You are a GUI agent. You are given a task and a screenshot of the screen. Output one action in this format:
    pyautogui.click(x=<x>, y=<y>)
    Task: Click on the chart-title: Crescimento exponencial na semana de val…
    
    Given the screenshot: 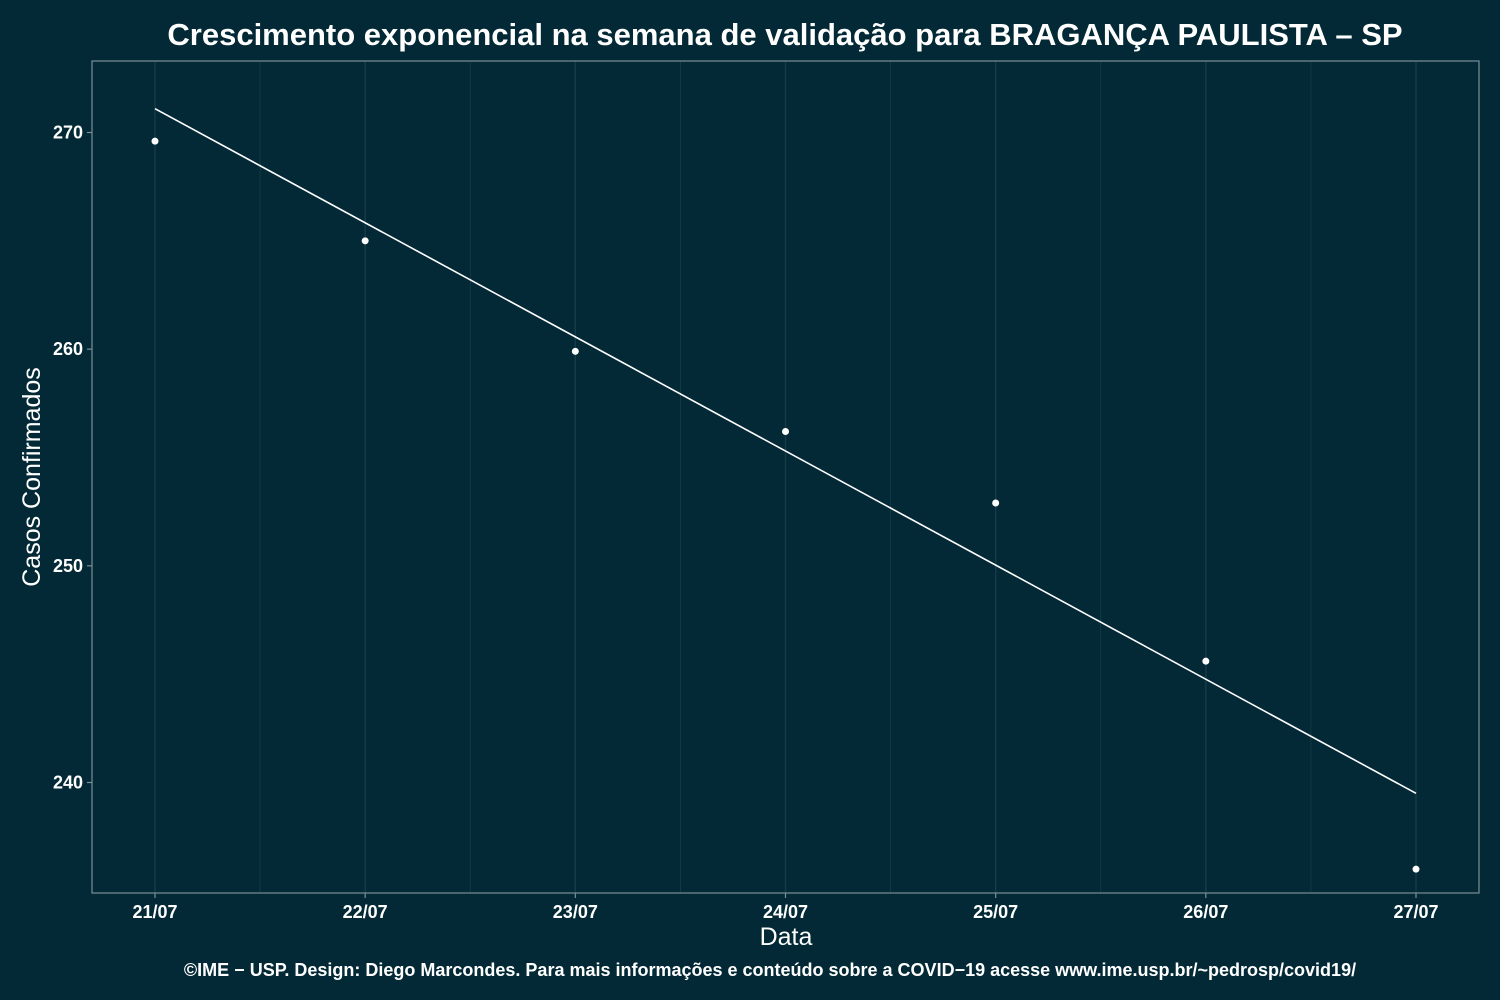 What is the action you would take?
    pyautogui.click(x=784, y=34)
    